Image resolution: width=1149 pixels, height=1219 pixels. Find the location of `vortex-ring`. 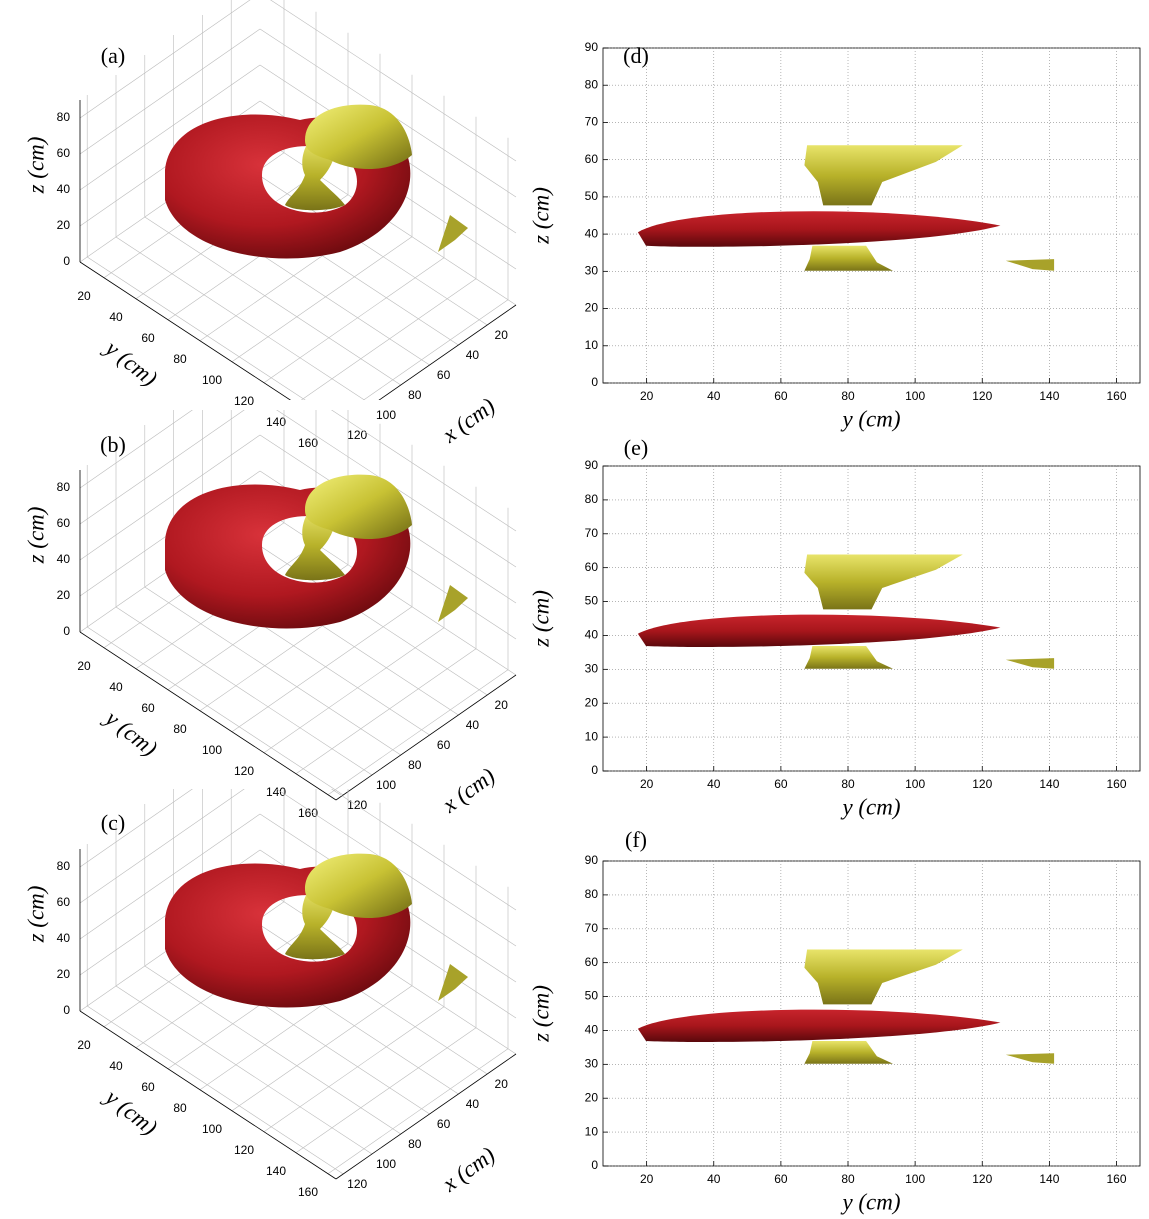

vortex-ring is located at coordinates (819, 631).